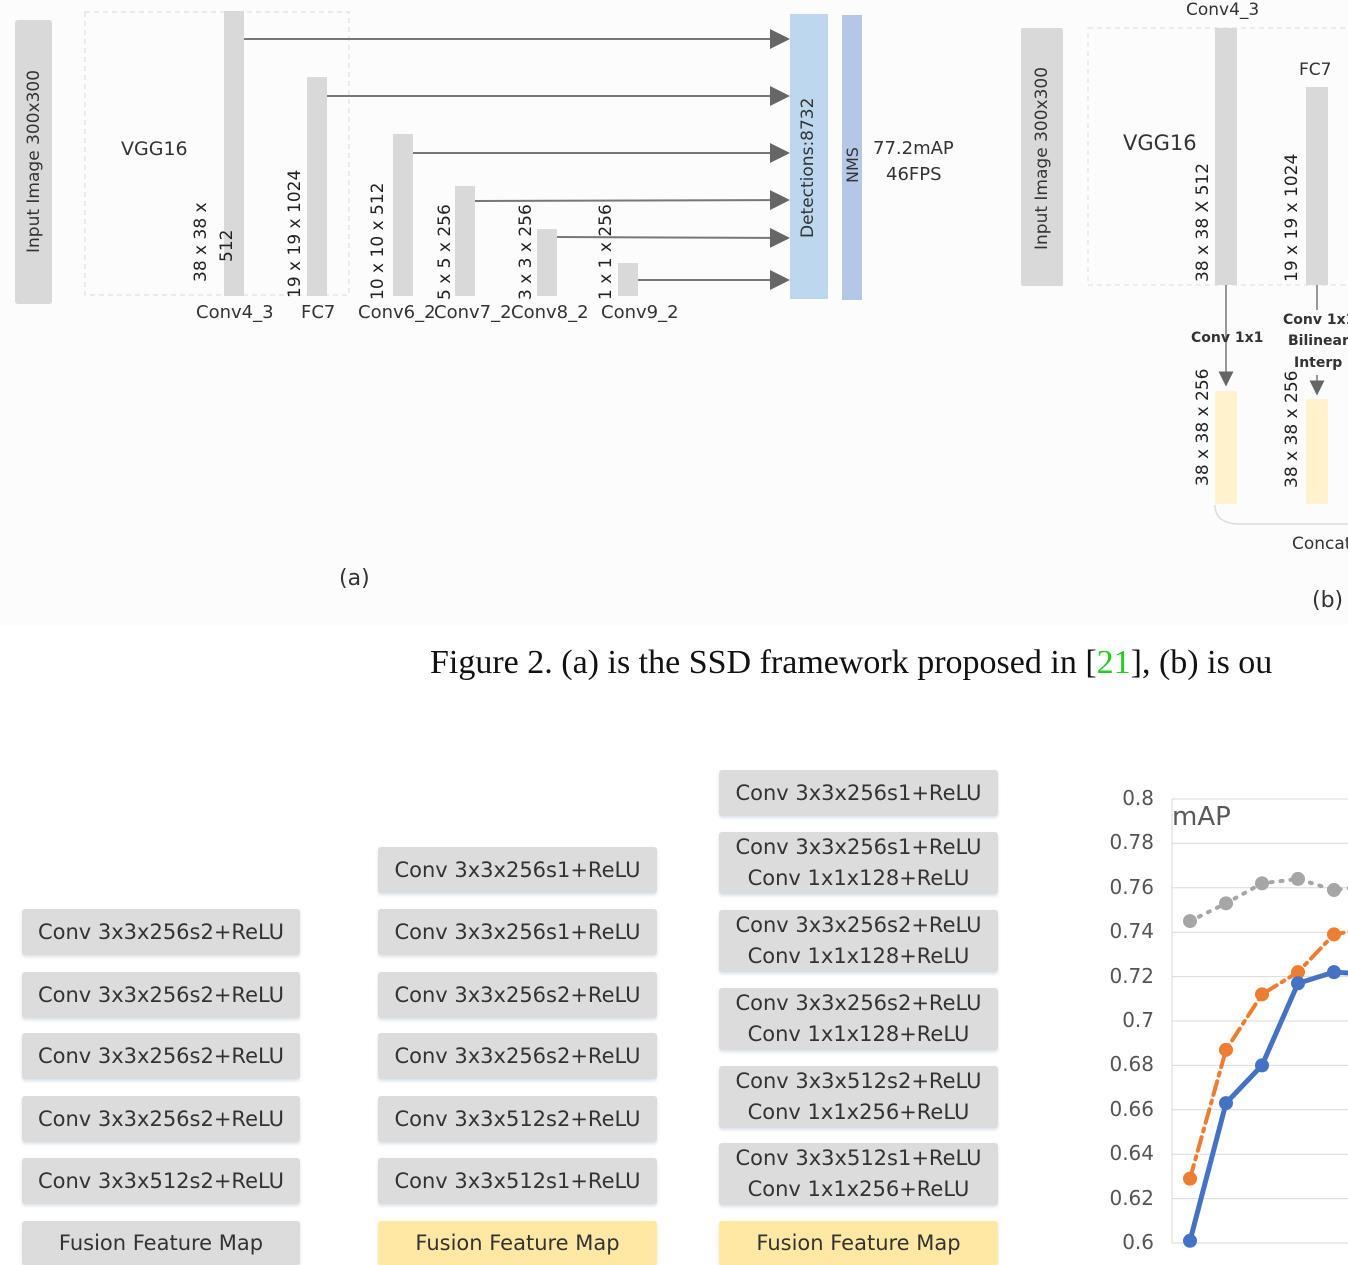 This screenshot has height=1265, width=1348. Describe the element at coordinates (1292, 429) in the screenshot. I see `out-dim-2-b: 38 x 38 x 256` at that location.